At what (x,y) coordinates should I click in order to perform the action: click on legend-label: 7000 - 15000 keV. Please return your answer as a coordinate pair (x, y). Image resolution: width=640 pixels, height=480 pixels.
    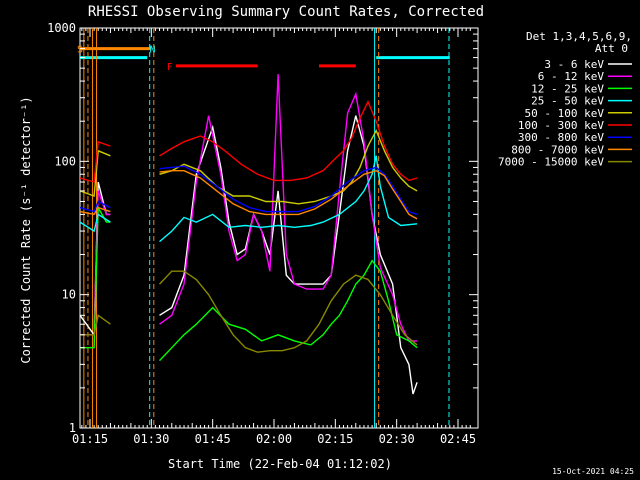
    Looking at the image, I should click on (551, 162).